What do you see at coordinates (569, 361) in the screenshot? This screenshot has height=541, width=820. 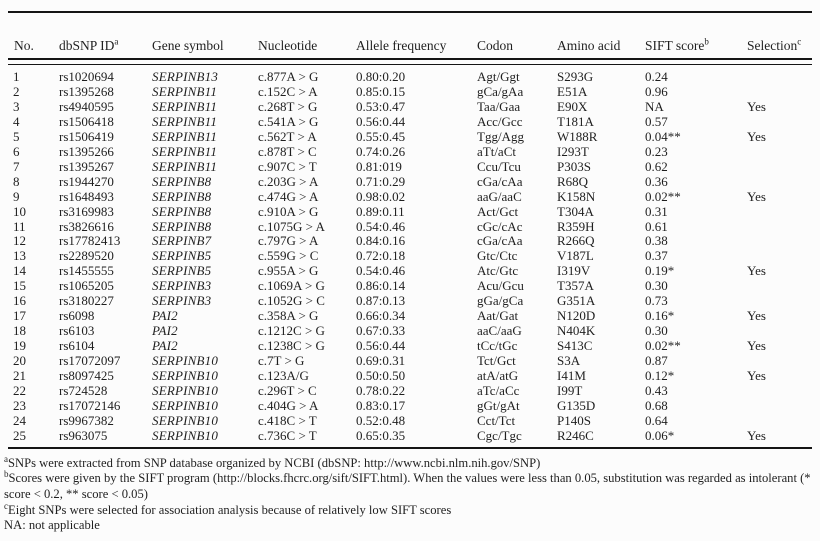 I see `cell-amino-acid: S3A` at bounding box center [569, 361].